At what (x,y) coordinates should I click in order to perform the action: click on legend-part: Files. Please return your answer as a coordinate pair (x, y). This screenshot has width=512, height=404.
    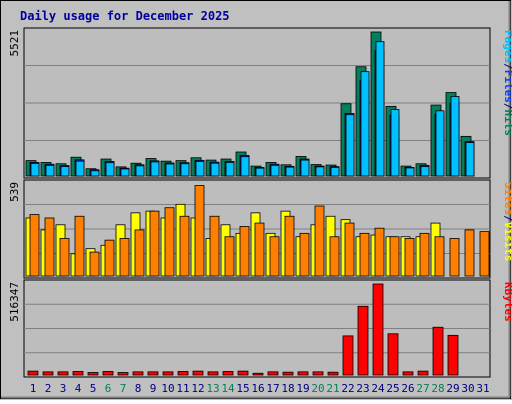
    Looking at the image, I should click on (507, 86).